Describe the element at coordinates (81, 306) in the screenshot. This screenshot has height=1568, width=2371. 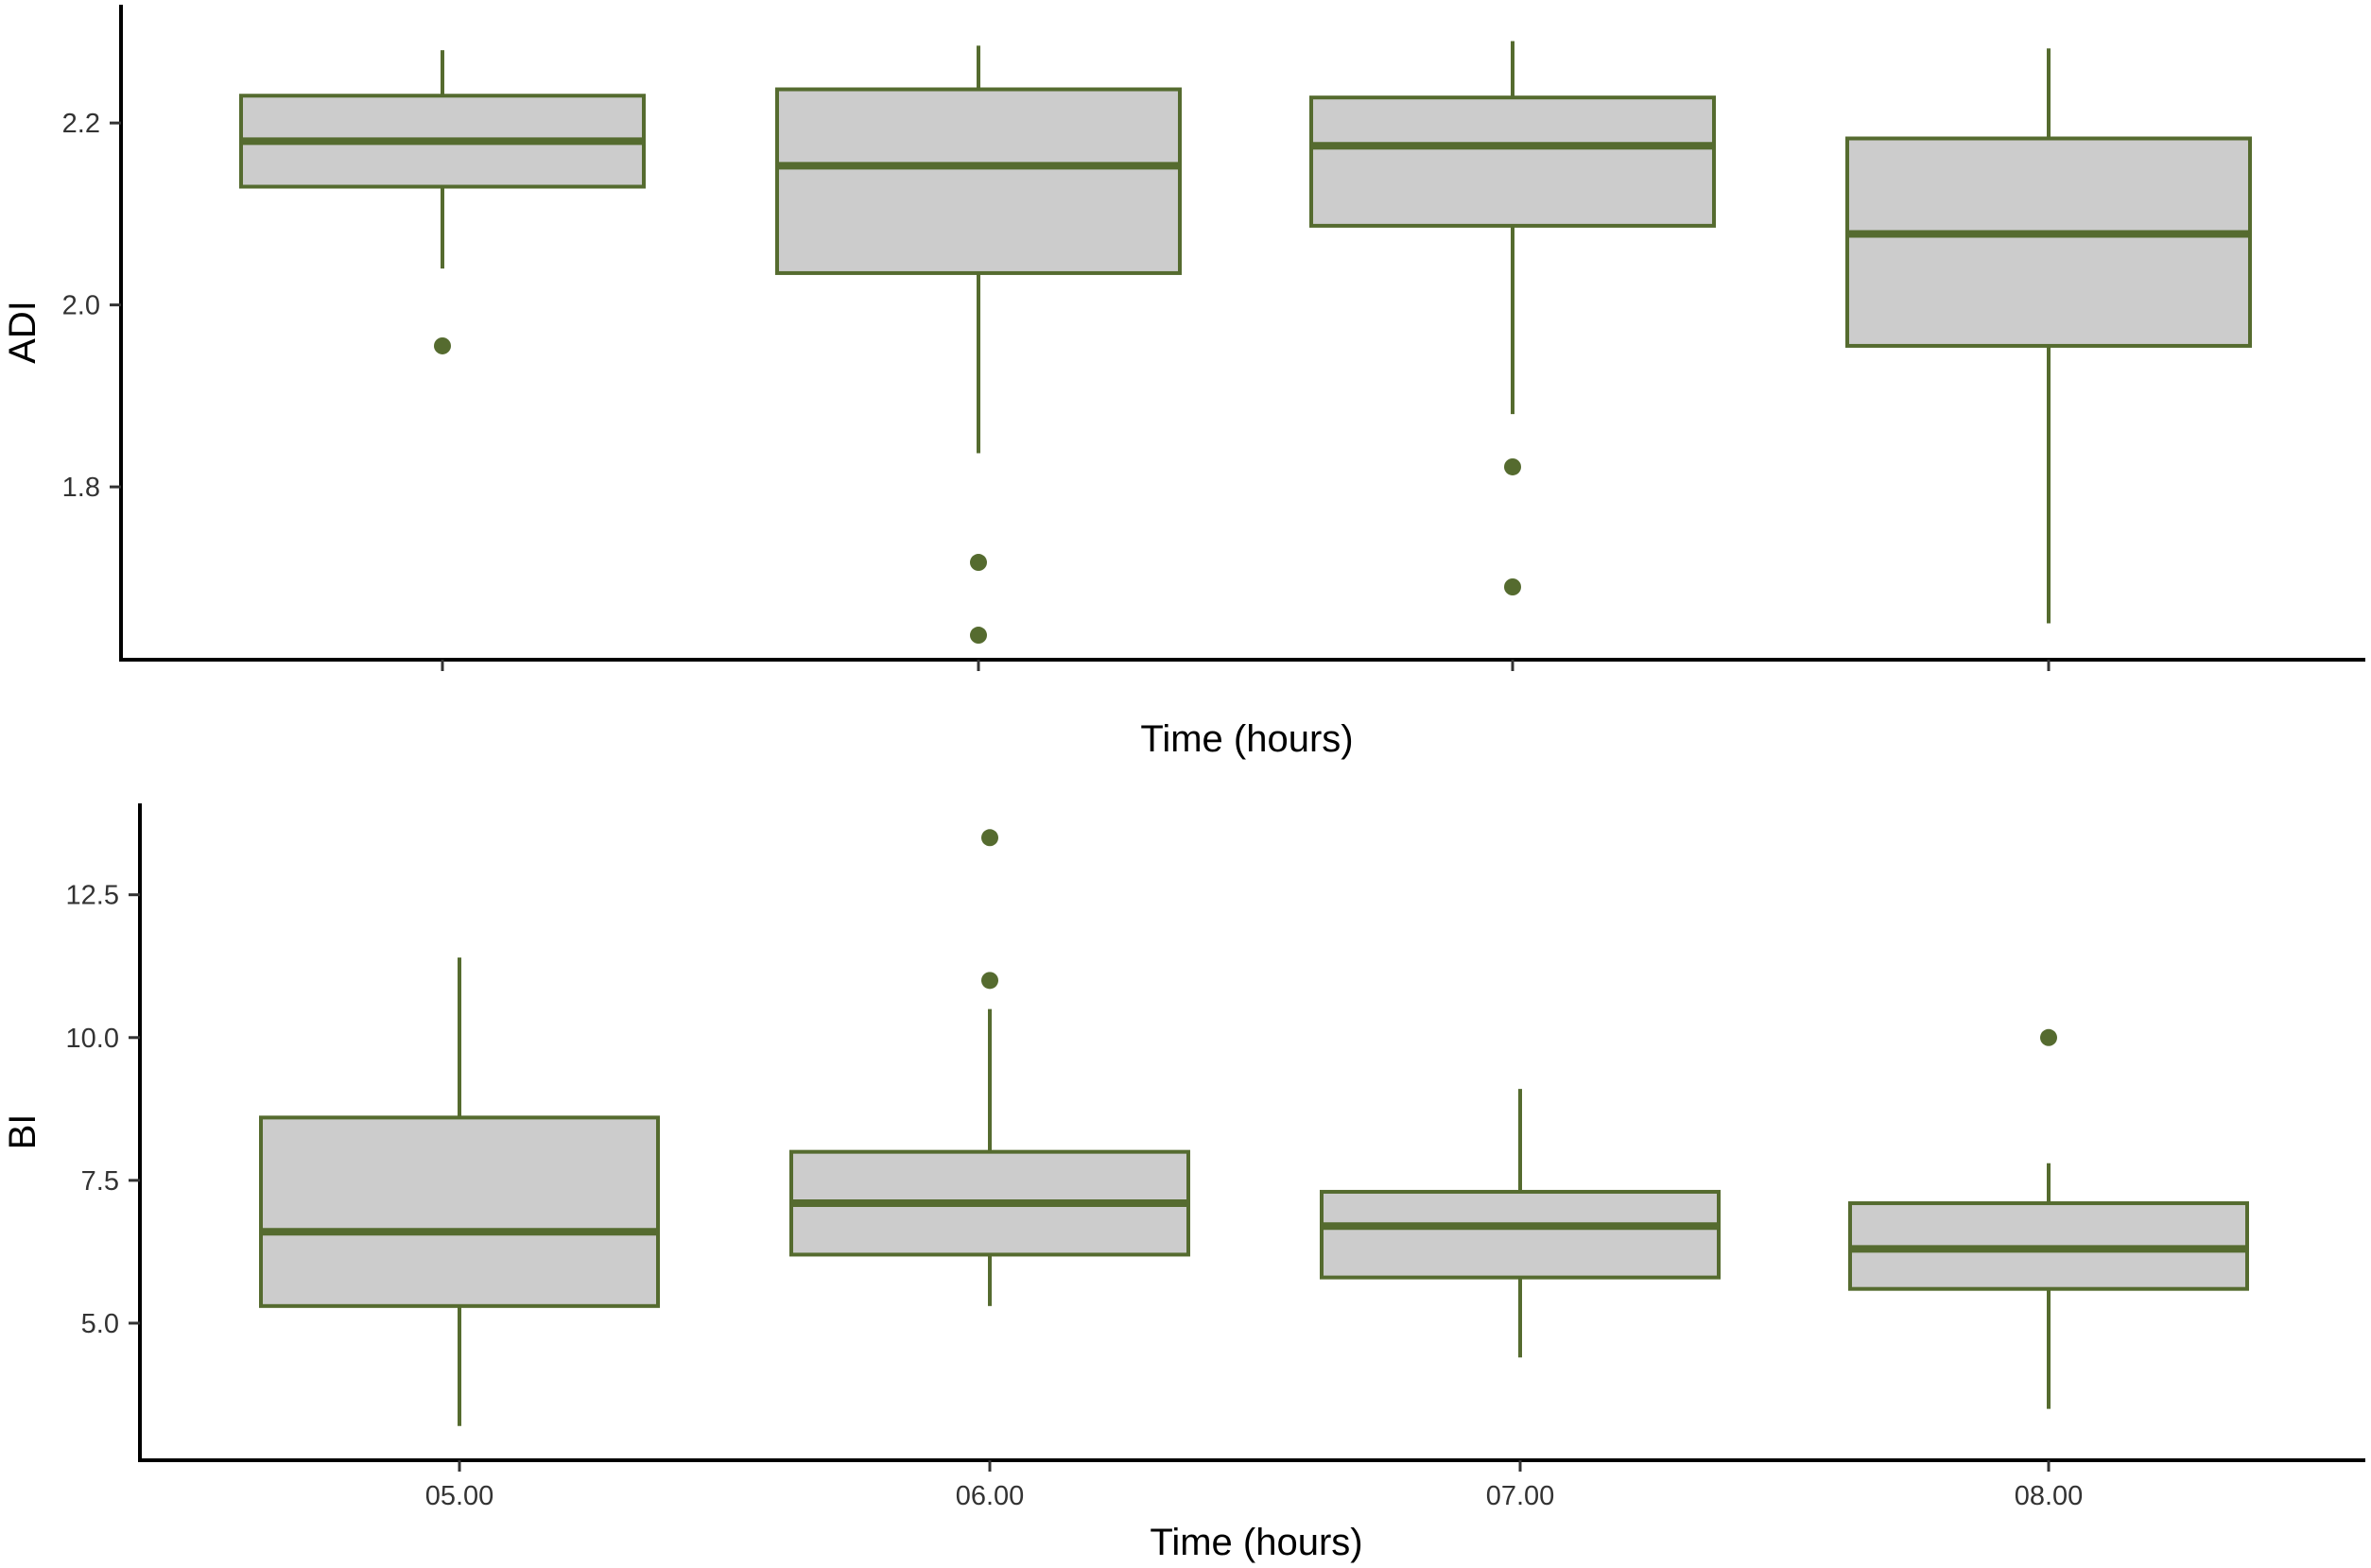
I see `y-tick-label: 2.0` at that location.